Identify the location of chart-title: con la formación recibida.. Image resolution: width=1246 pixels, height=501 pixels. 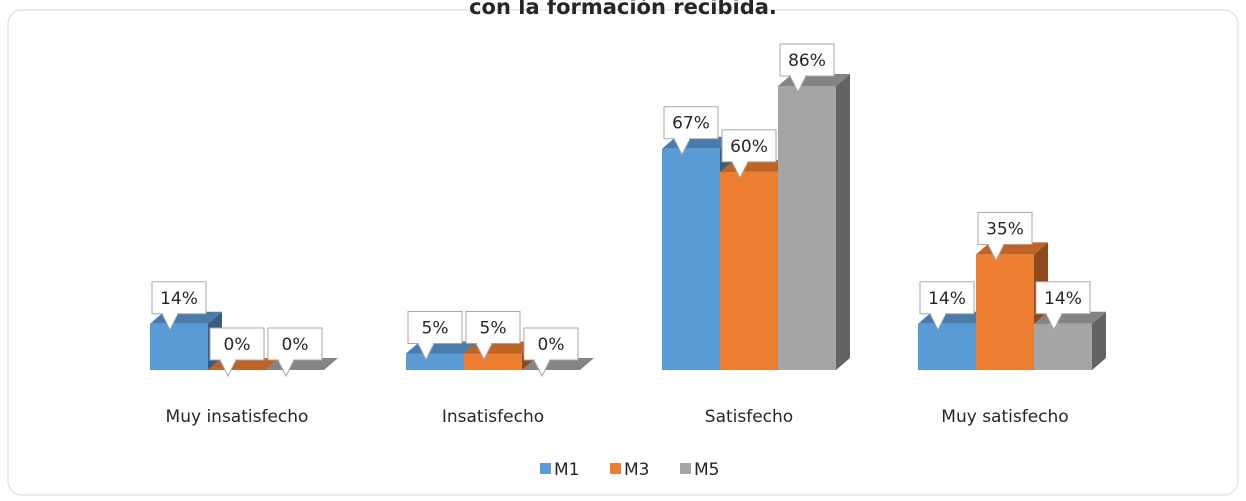
(623, 9).